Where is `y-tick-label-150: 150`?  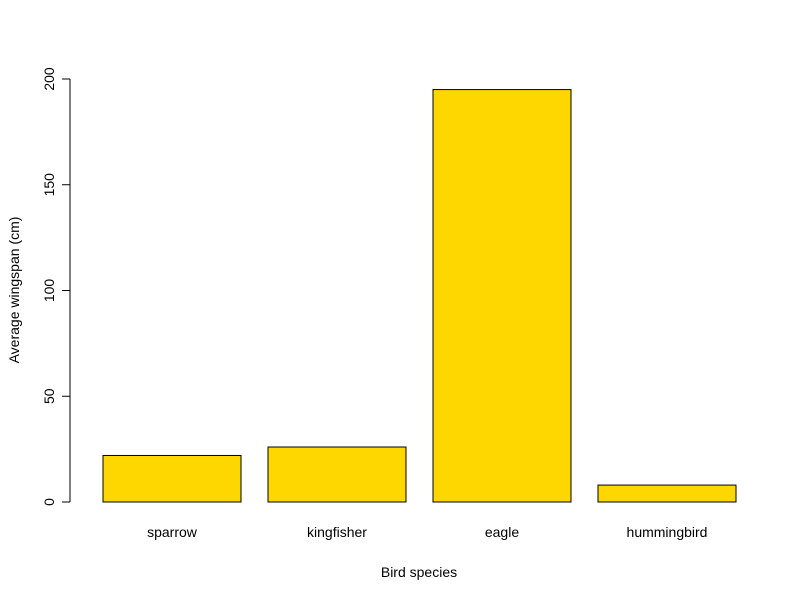
y-tick-label-150: 150 is located at coordinates (49, 185).